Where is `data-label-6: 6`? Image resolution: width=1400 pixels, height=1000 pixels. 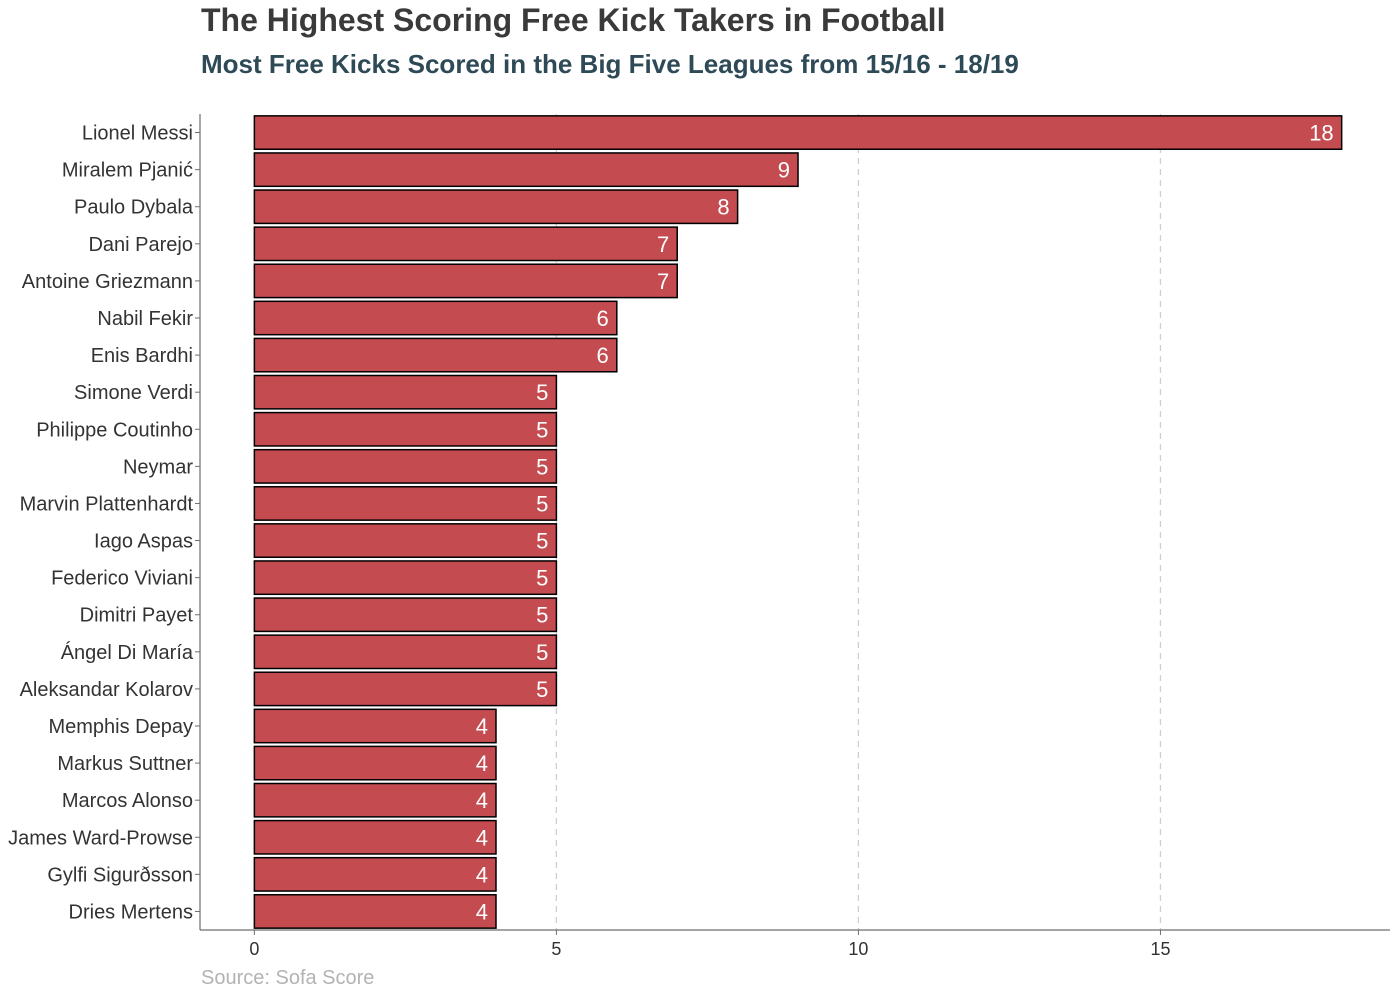 data-label-6: 6 is located at coordinates (603, 355).